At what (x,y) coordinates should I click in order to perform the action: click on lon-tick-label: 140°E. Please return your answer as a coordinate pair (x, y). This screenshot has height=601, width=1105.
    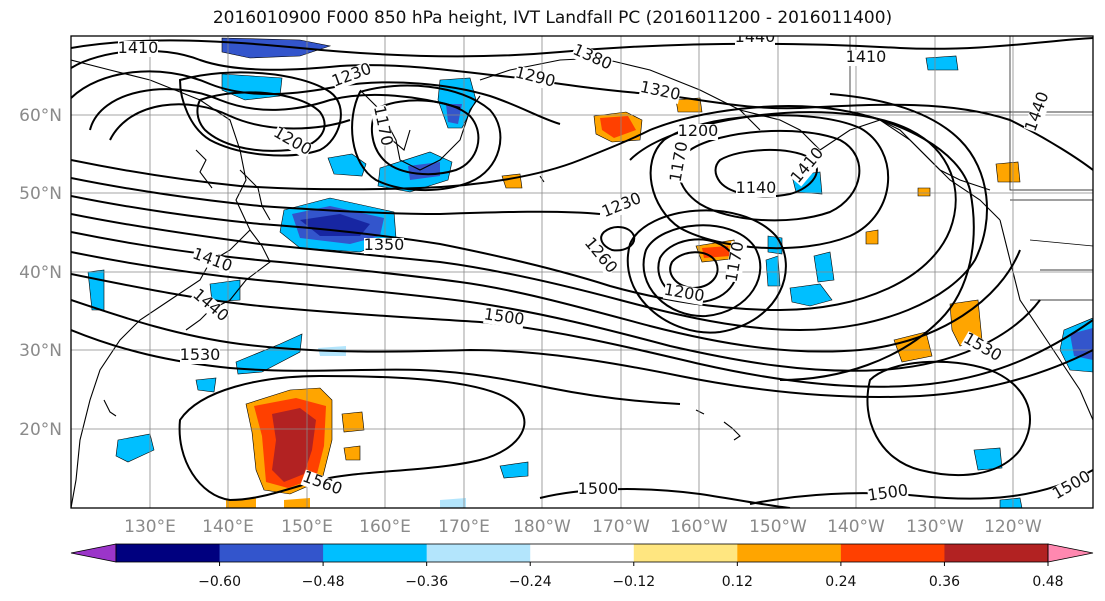
    Looking at the image, I should click on (228, 527).